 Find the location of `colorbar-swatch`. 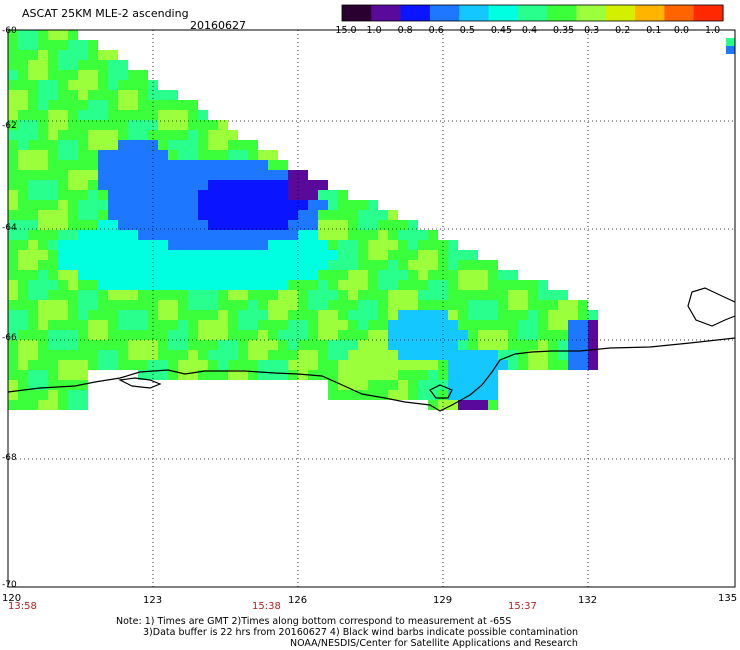

colorbar-swatch is located at coordinates (503, 13).